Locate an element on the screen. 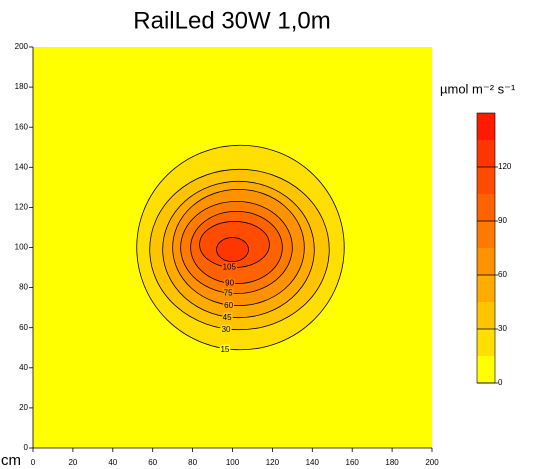 The width and height of the screenshot is (535, 469). contour-label: 45 is located at coordinates (227, 317).